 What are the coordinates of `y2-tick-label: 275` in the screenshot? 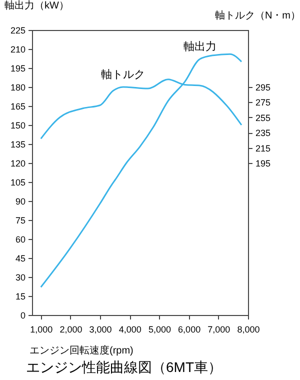 It's located at (263, 103).